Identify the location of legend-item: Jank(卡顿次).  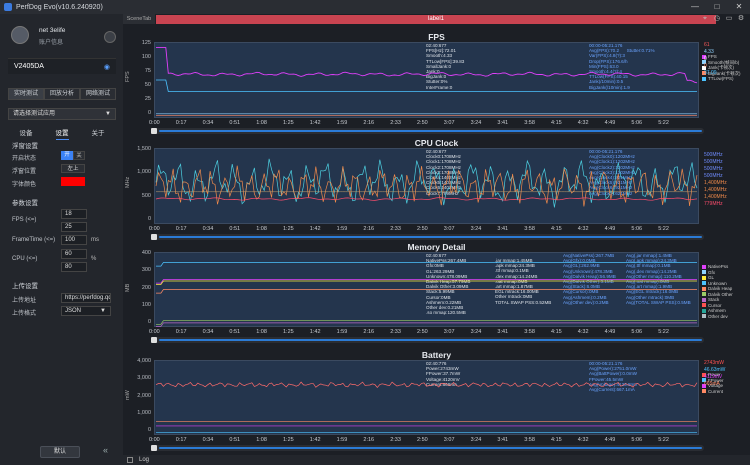
(725, 68).